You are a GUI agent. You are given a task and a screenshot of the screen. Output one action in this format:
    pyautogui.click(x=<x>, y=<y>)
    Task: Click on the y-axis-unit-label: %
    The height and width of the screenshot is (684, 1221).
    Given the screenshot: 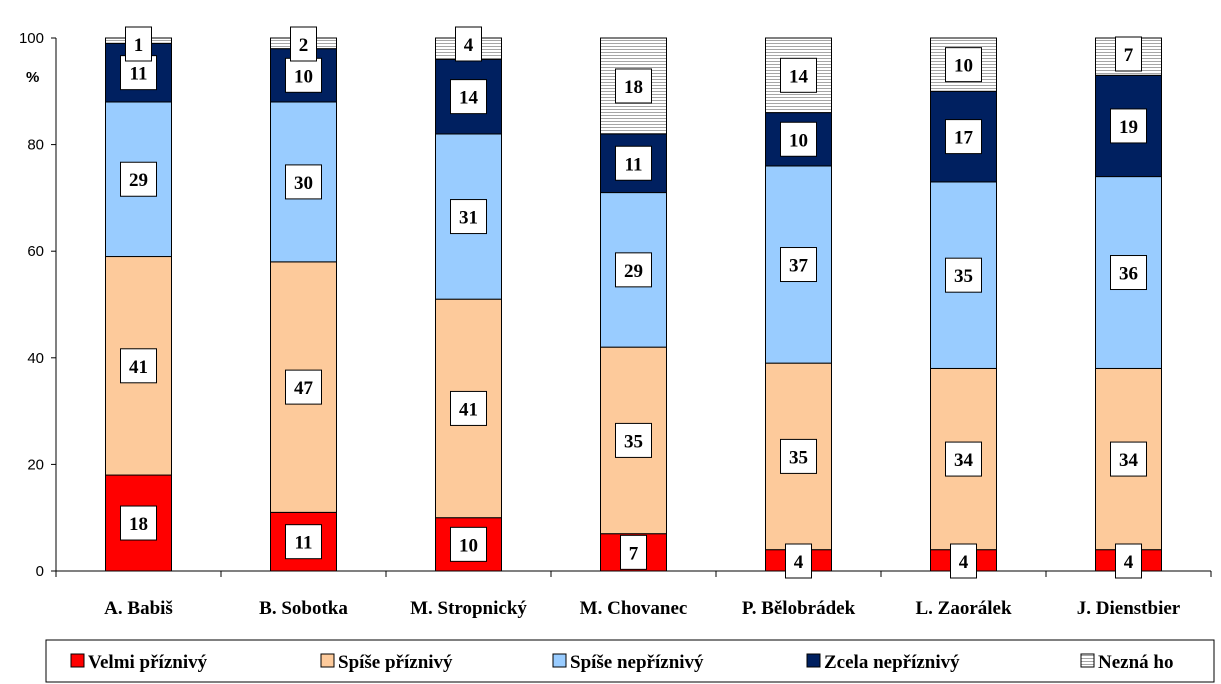 What is the action you would take?
    pyautogui.click(x=32, y=77)
    